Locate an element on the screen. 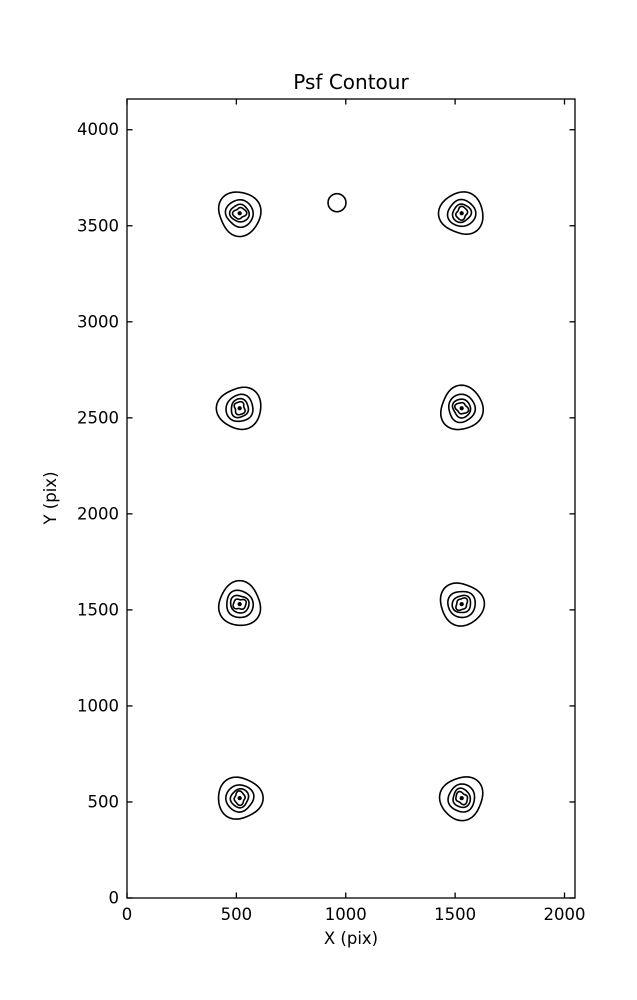 Image resolution: width=637 pixels, height=1000 pixels. y-tick-label: 4000 is located at coordinates (98, 129).